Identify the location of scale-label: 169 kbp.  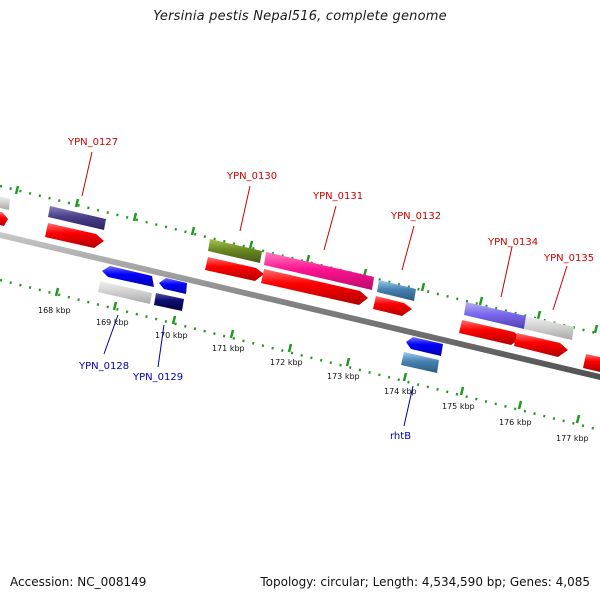
(112, 322).